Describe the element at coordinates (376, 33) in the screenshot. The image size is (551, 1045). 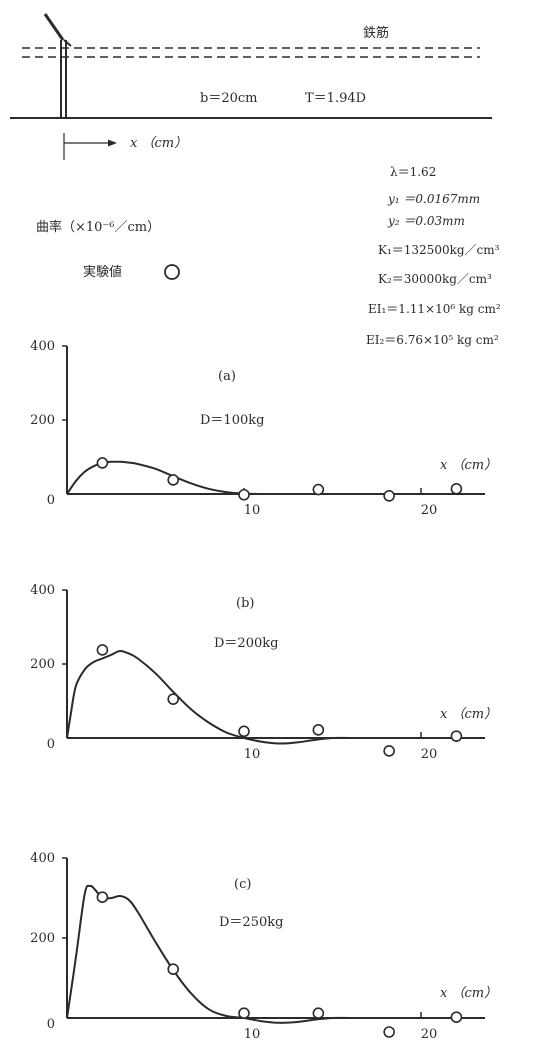
I see `rebar-label: 鉄筋` at that location.